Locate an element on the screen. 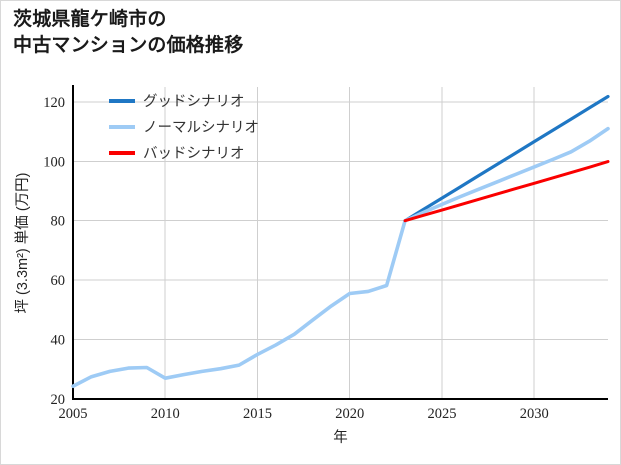 The height and width of the screenshot is (465, 621). legend-label: ノーマルシナリオ is located at coordinates (201, 128).